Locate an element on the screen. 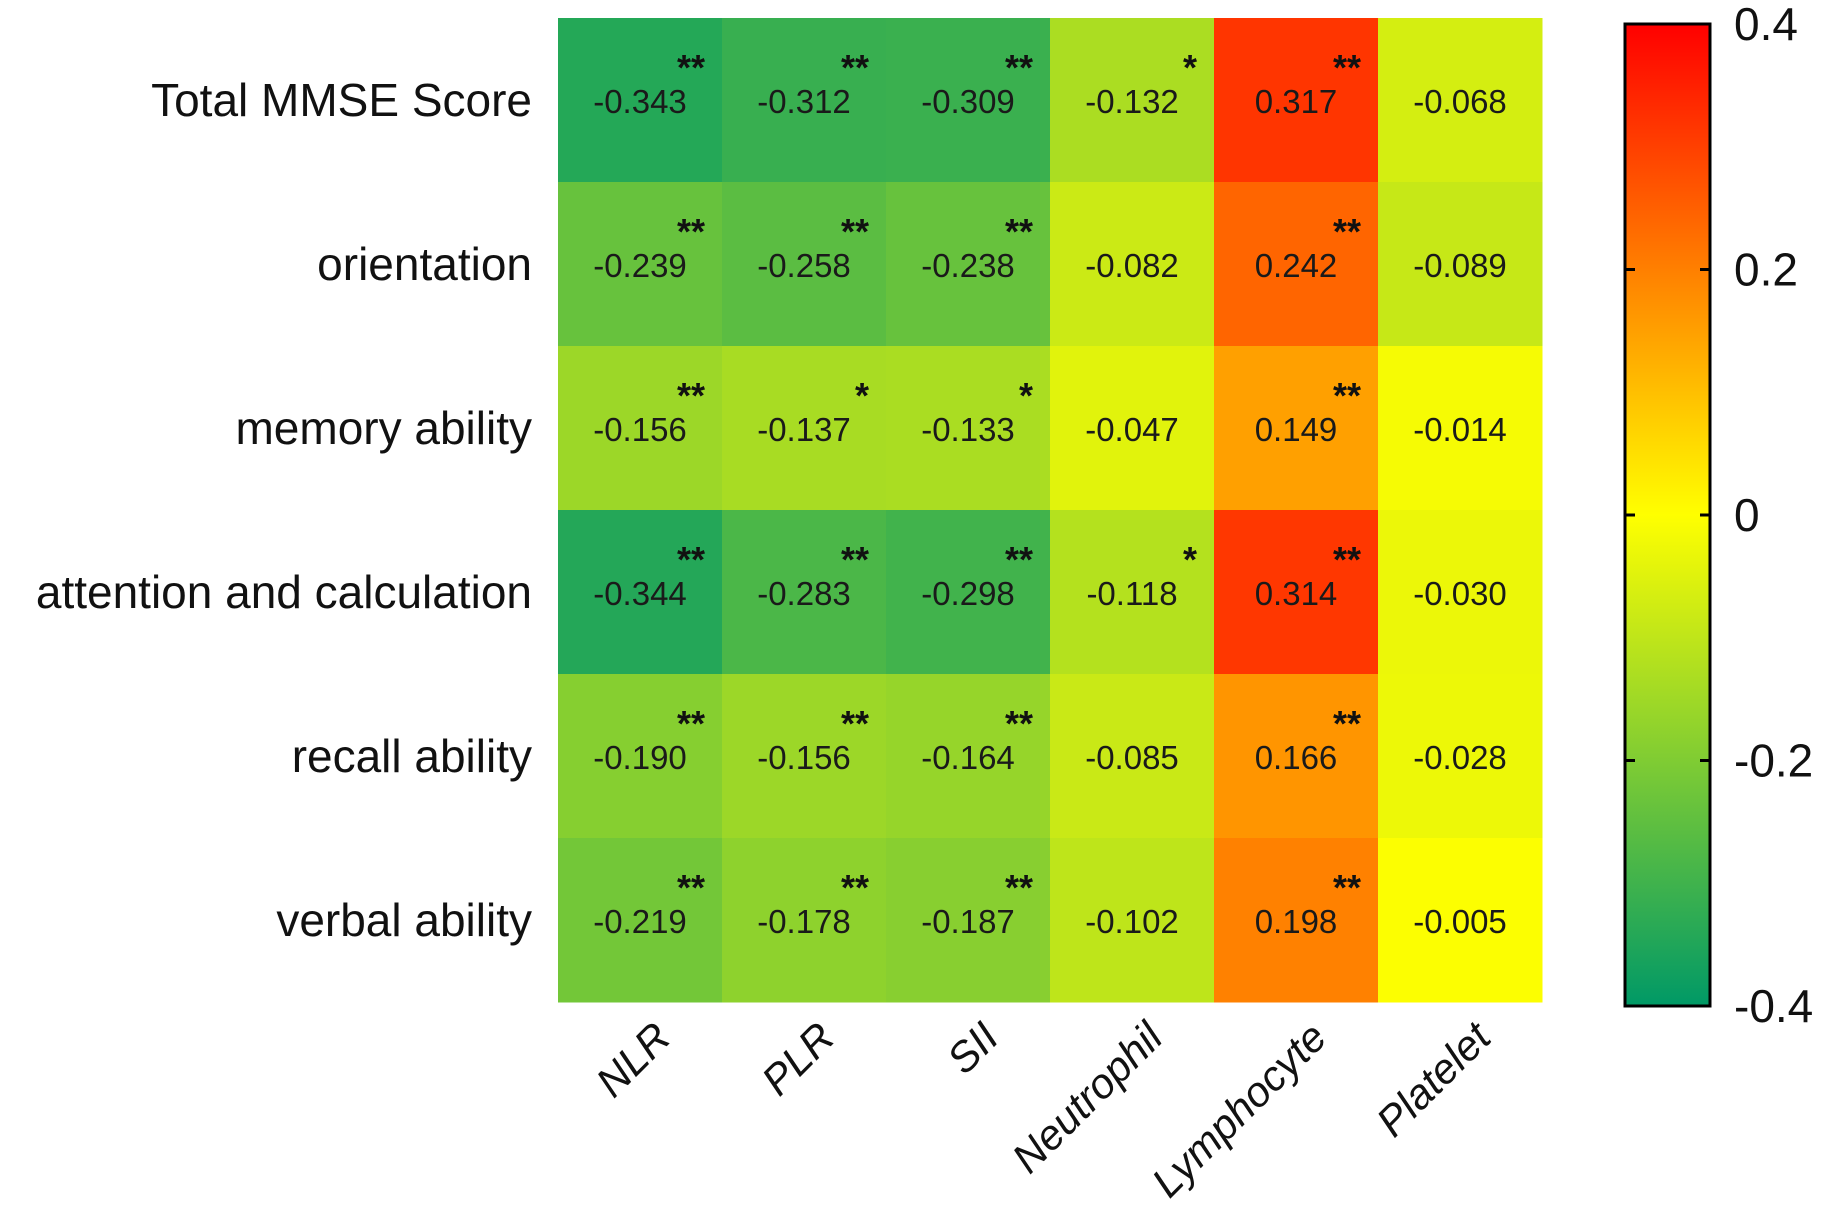 This screenshot has width=1831, height=1230. cell-value-label: -0.118 is located at coordinates (1131, 593).